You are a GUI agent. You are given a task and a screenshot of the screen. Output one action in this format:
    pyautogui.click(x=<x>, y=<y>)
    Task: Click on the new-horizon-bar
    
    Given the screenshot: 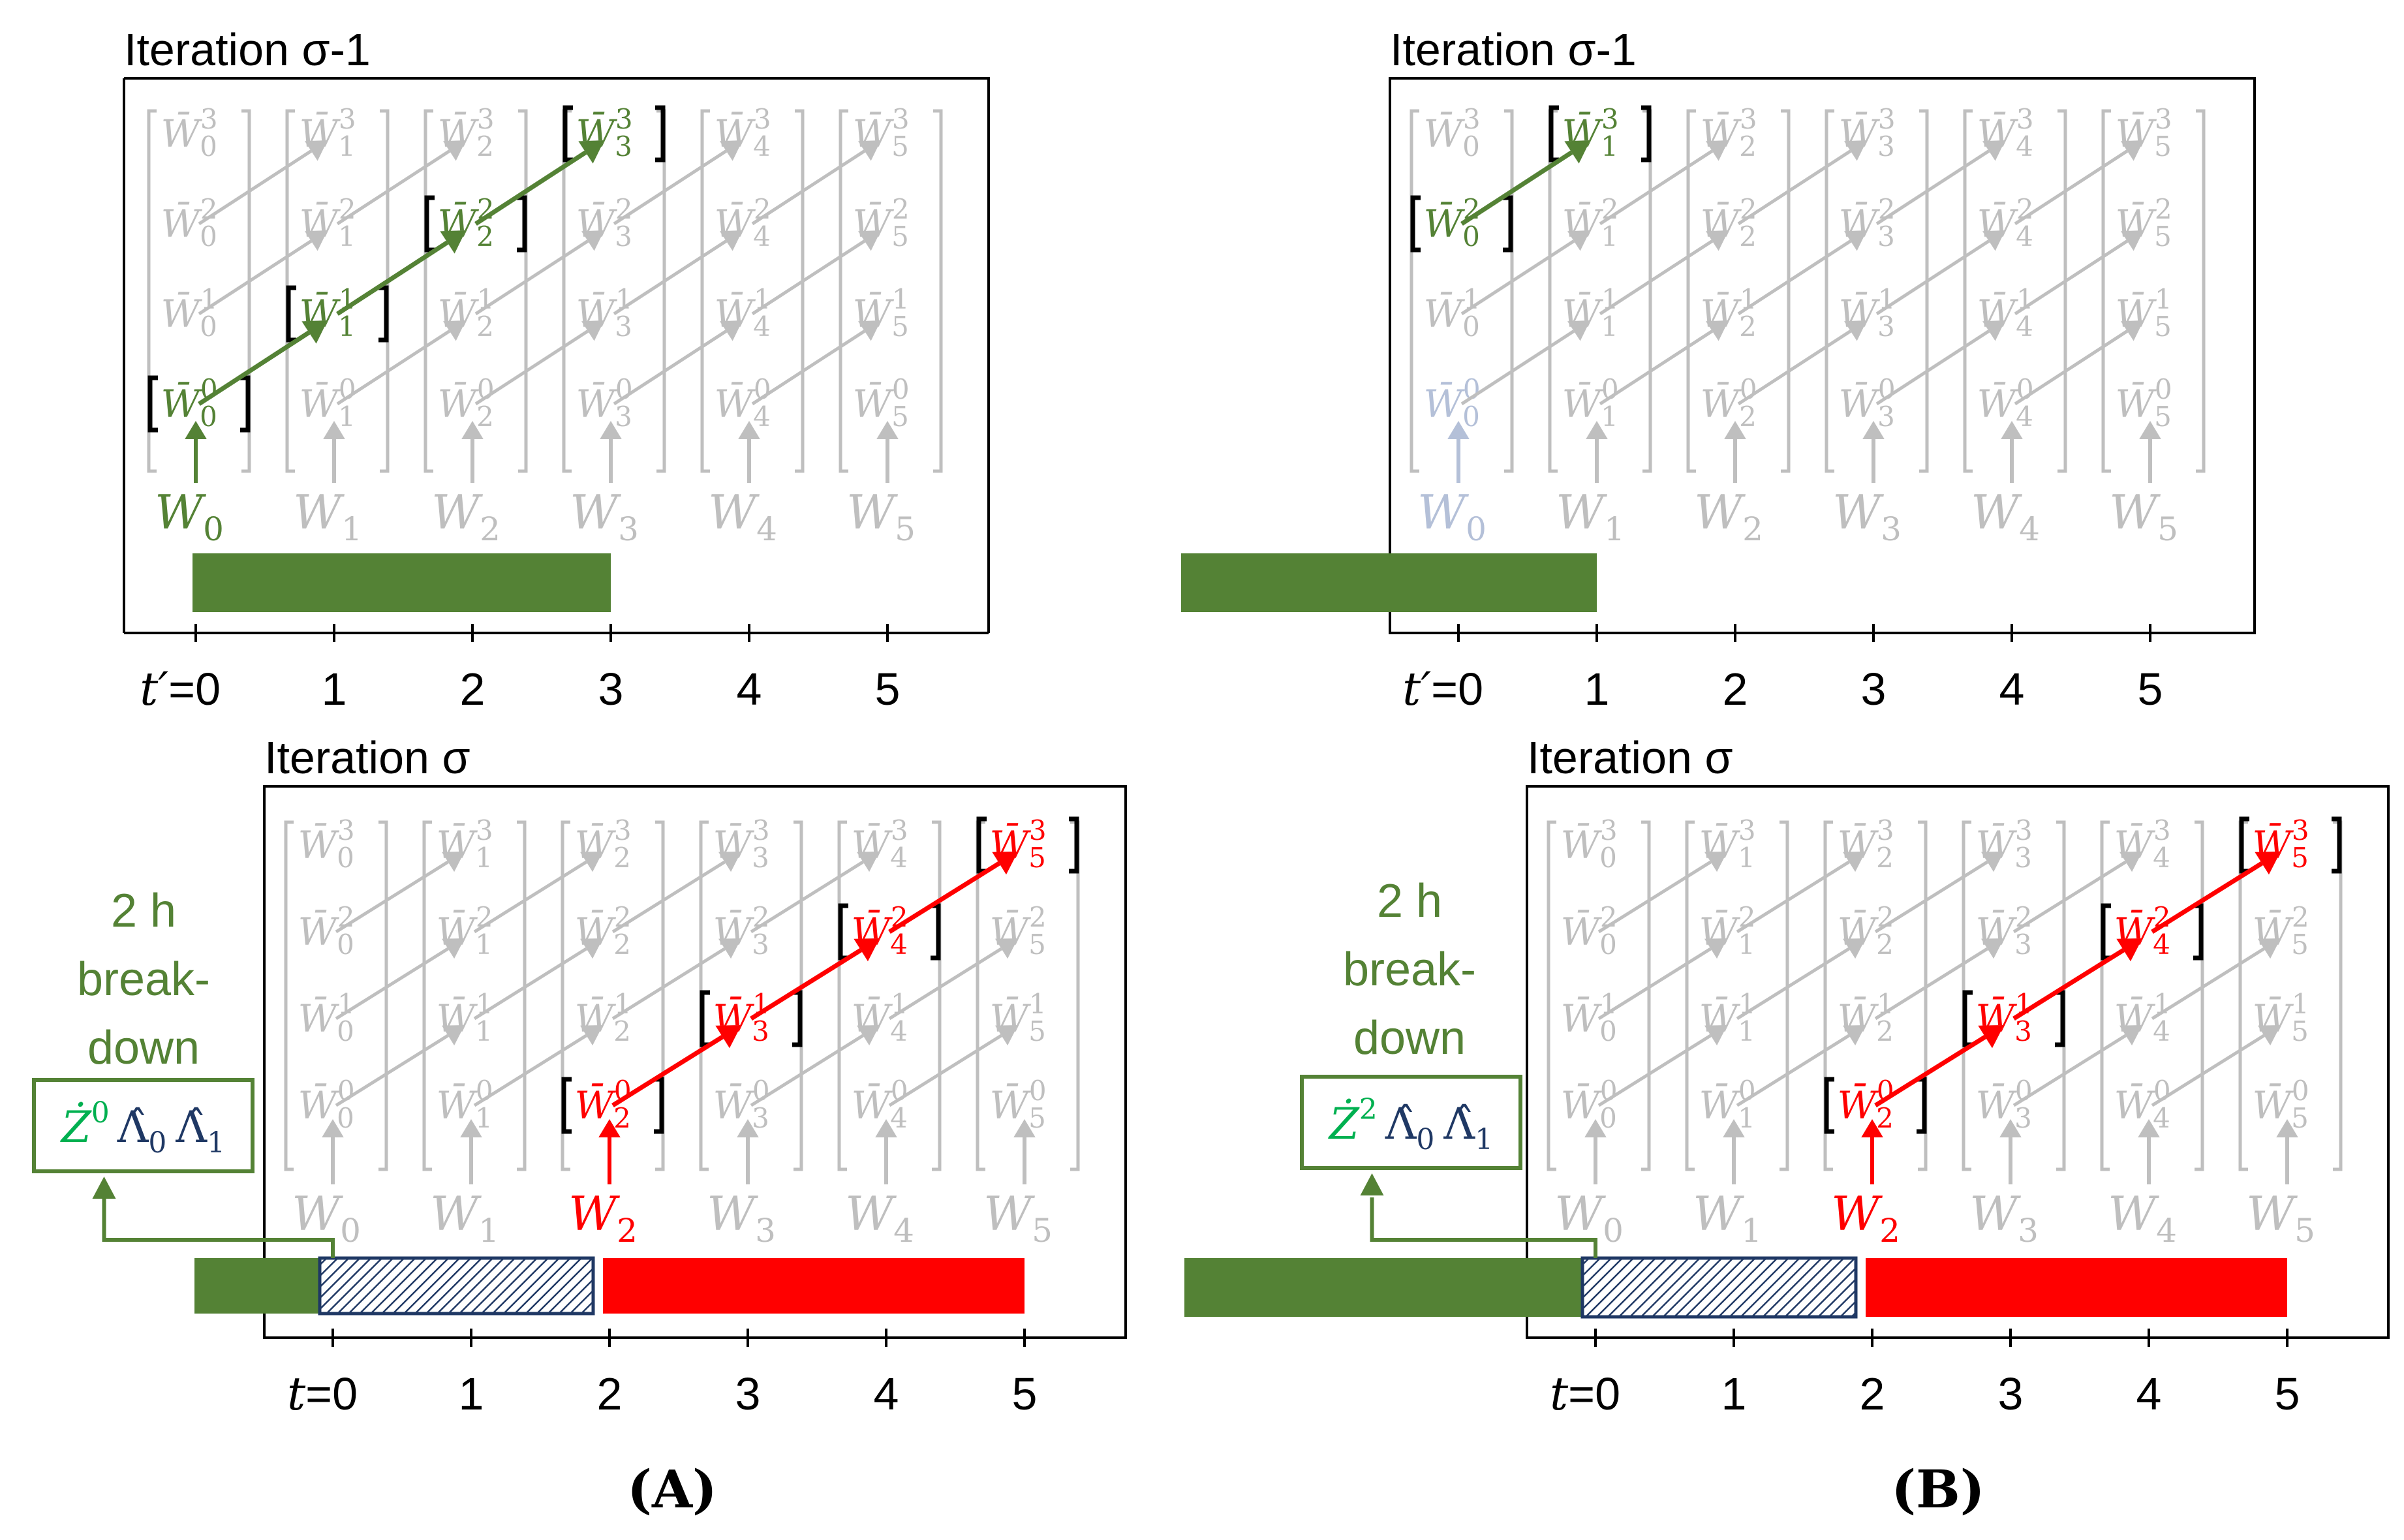 What is the action you would take?
    pyautogui.click(x=814, y=1286)
    